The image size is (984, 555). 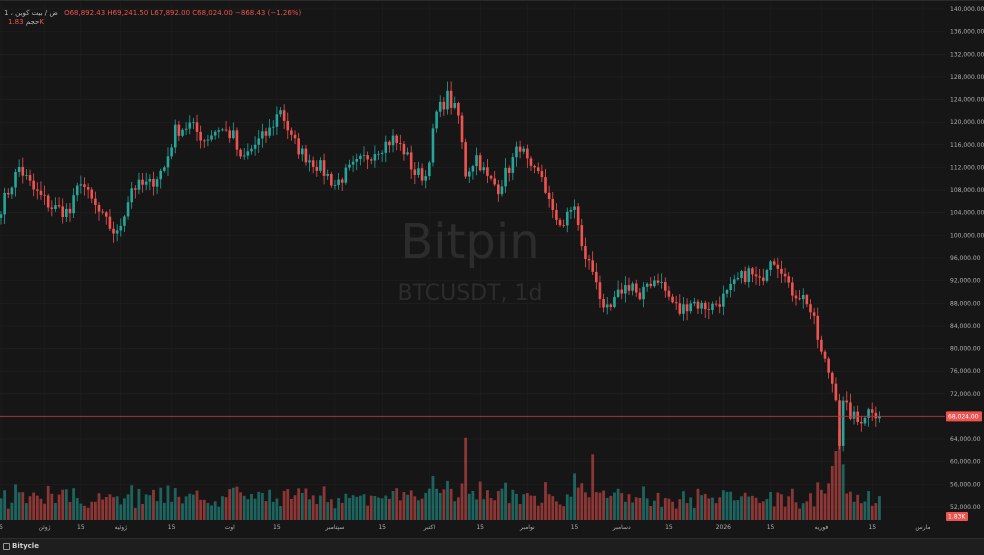 I want to click on x-tick-label: 2026, so click(x=723, y=527).